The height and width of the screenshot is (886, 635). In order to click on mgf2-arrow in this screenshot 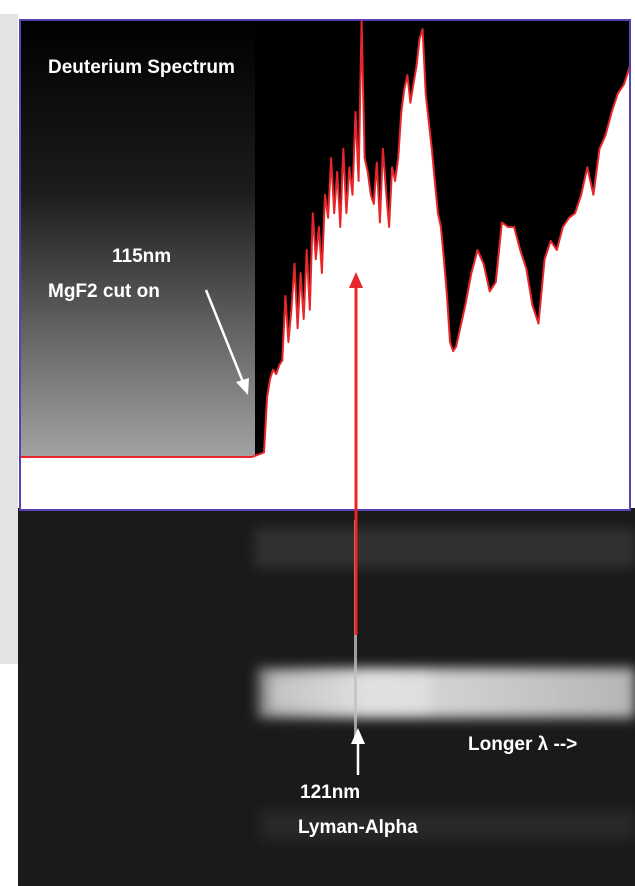, I will do `click(226, 342)`.